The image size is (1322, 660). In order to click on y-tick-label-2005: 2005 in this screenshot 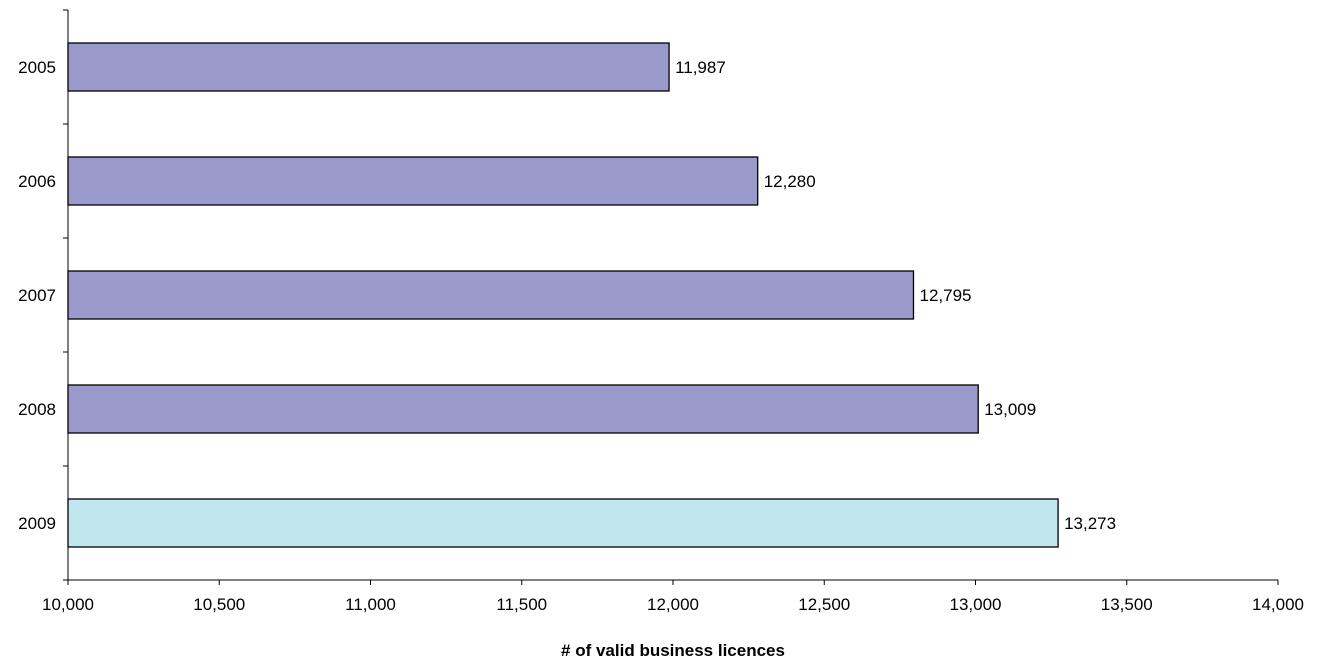, I will do `click(37, 67)`.